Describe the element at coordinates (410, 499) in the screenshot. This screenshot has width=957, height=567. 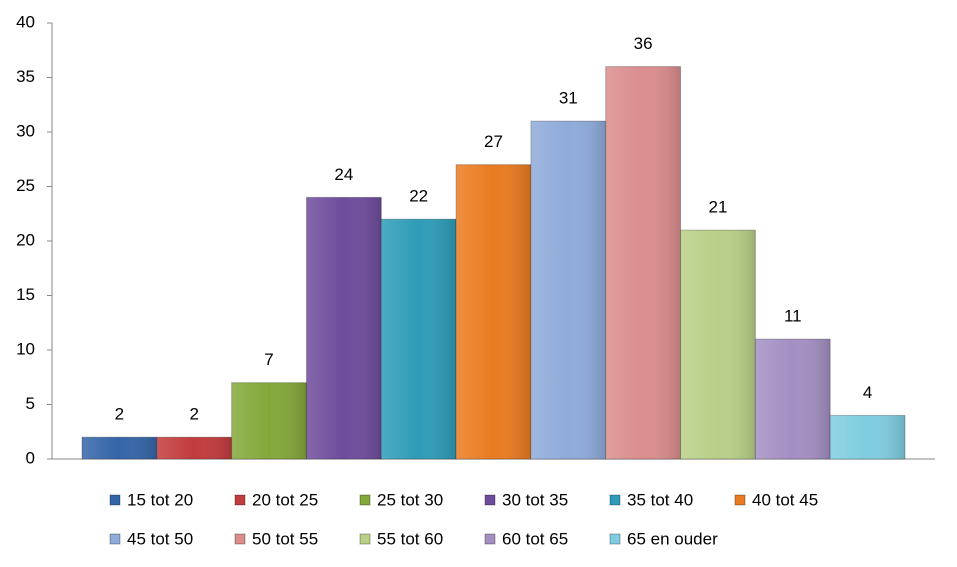
I see `legend-label: 25 tot 30` at that location.